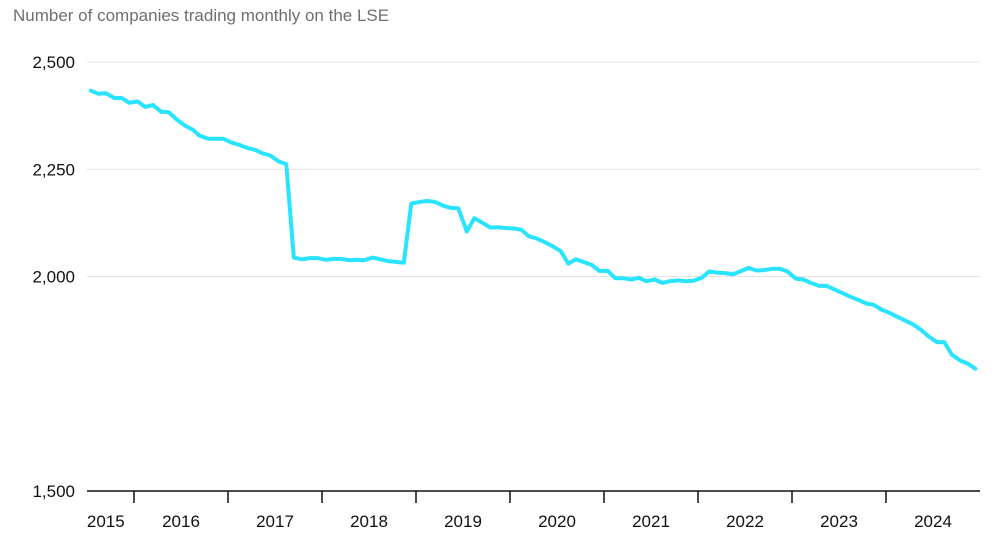  What do you see at coordinates (53, 62) in the screenshot?
I see `y-tick-label: 2,500` at bounding box center [53, 62].